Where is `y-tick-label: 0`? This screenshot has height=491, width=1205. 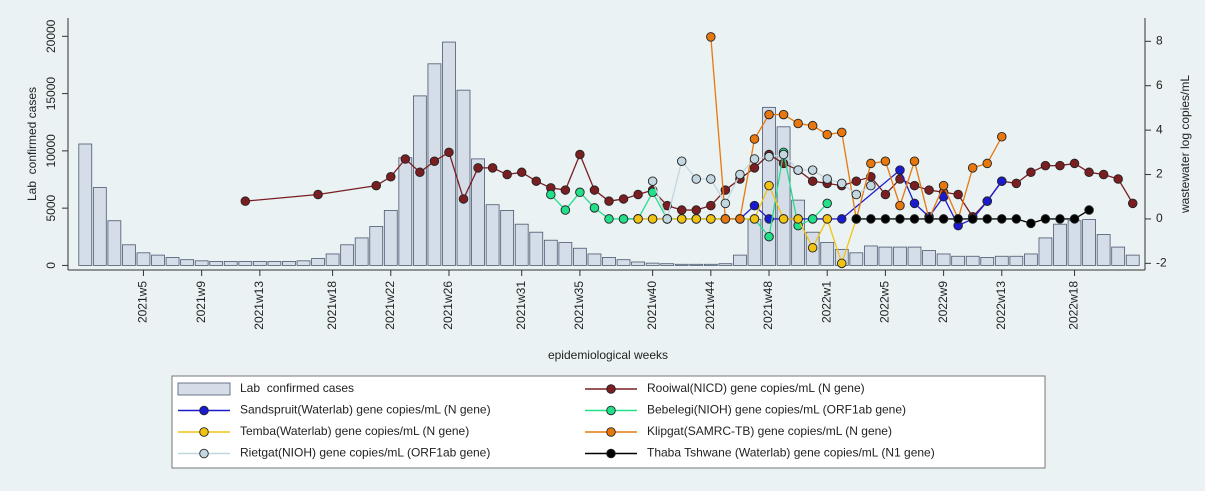
y-tick-label: 0 is located at coordinates (51, 265).